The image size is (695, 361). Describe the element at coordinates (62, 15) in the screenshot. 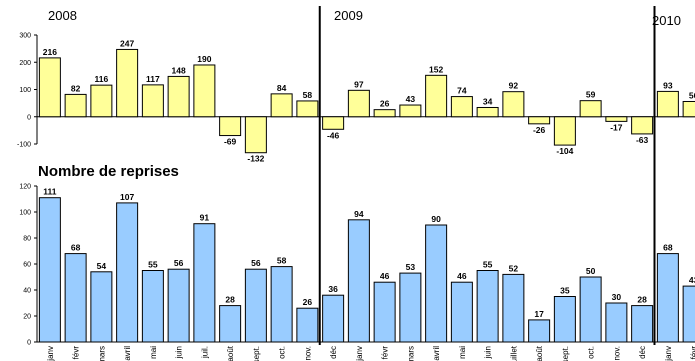

I see `year-label-2008: 2008` at that location.